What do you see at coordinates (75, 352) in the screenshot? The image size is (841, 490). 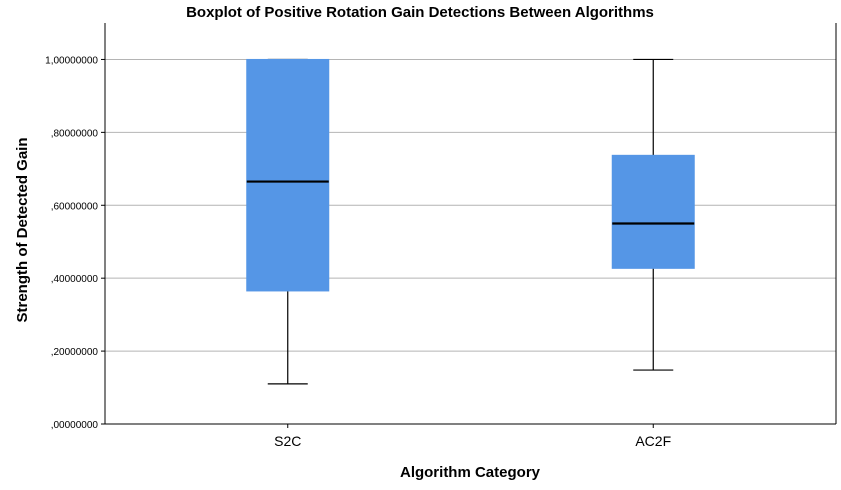 I see `y-tick-label: ,20000000` at bounding box center [75, 352].